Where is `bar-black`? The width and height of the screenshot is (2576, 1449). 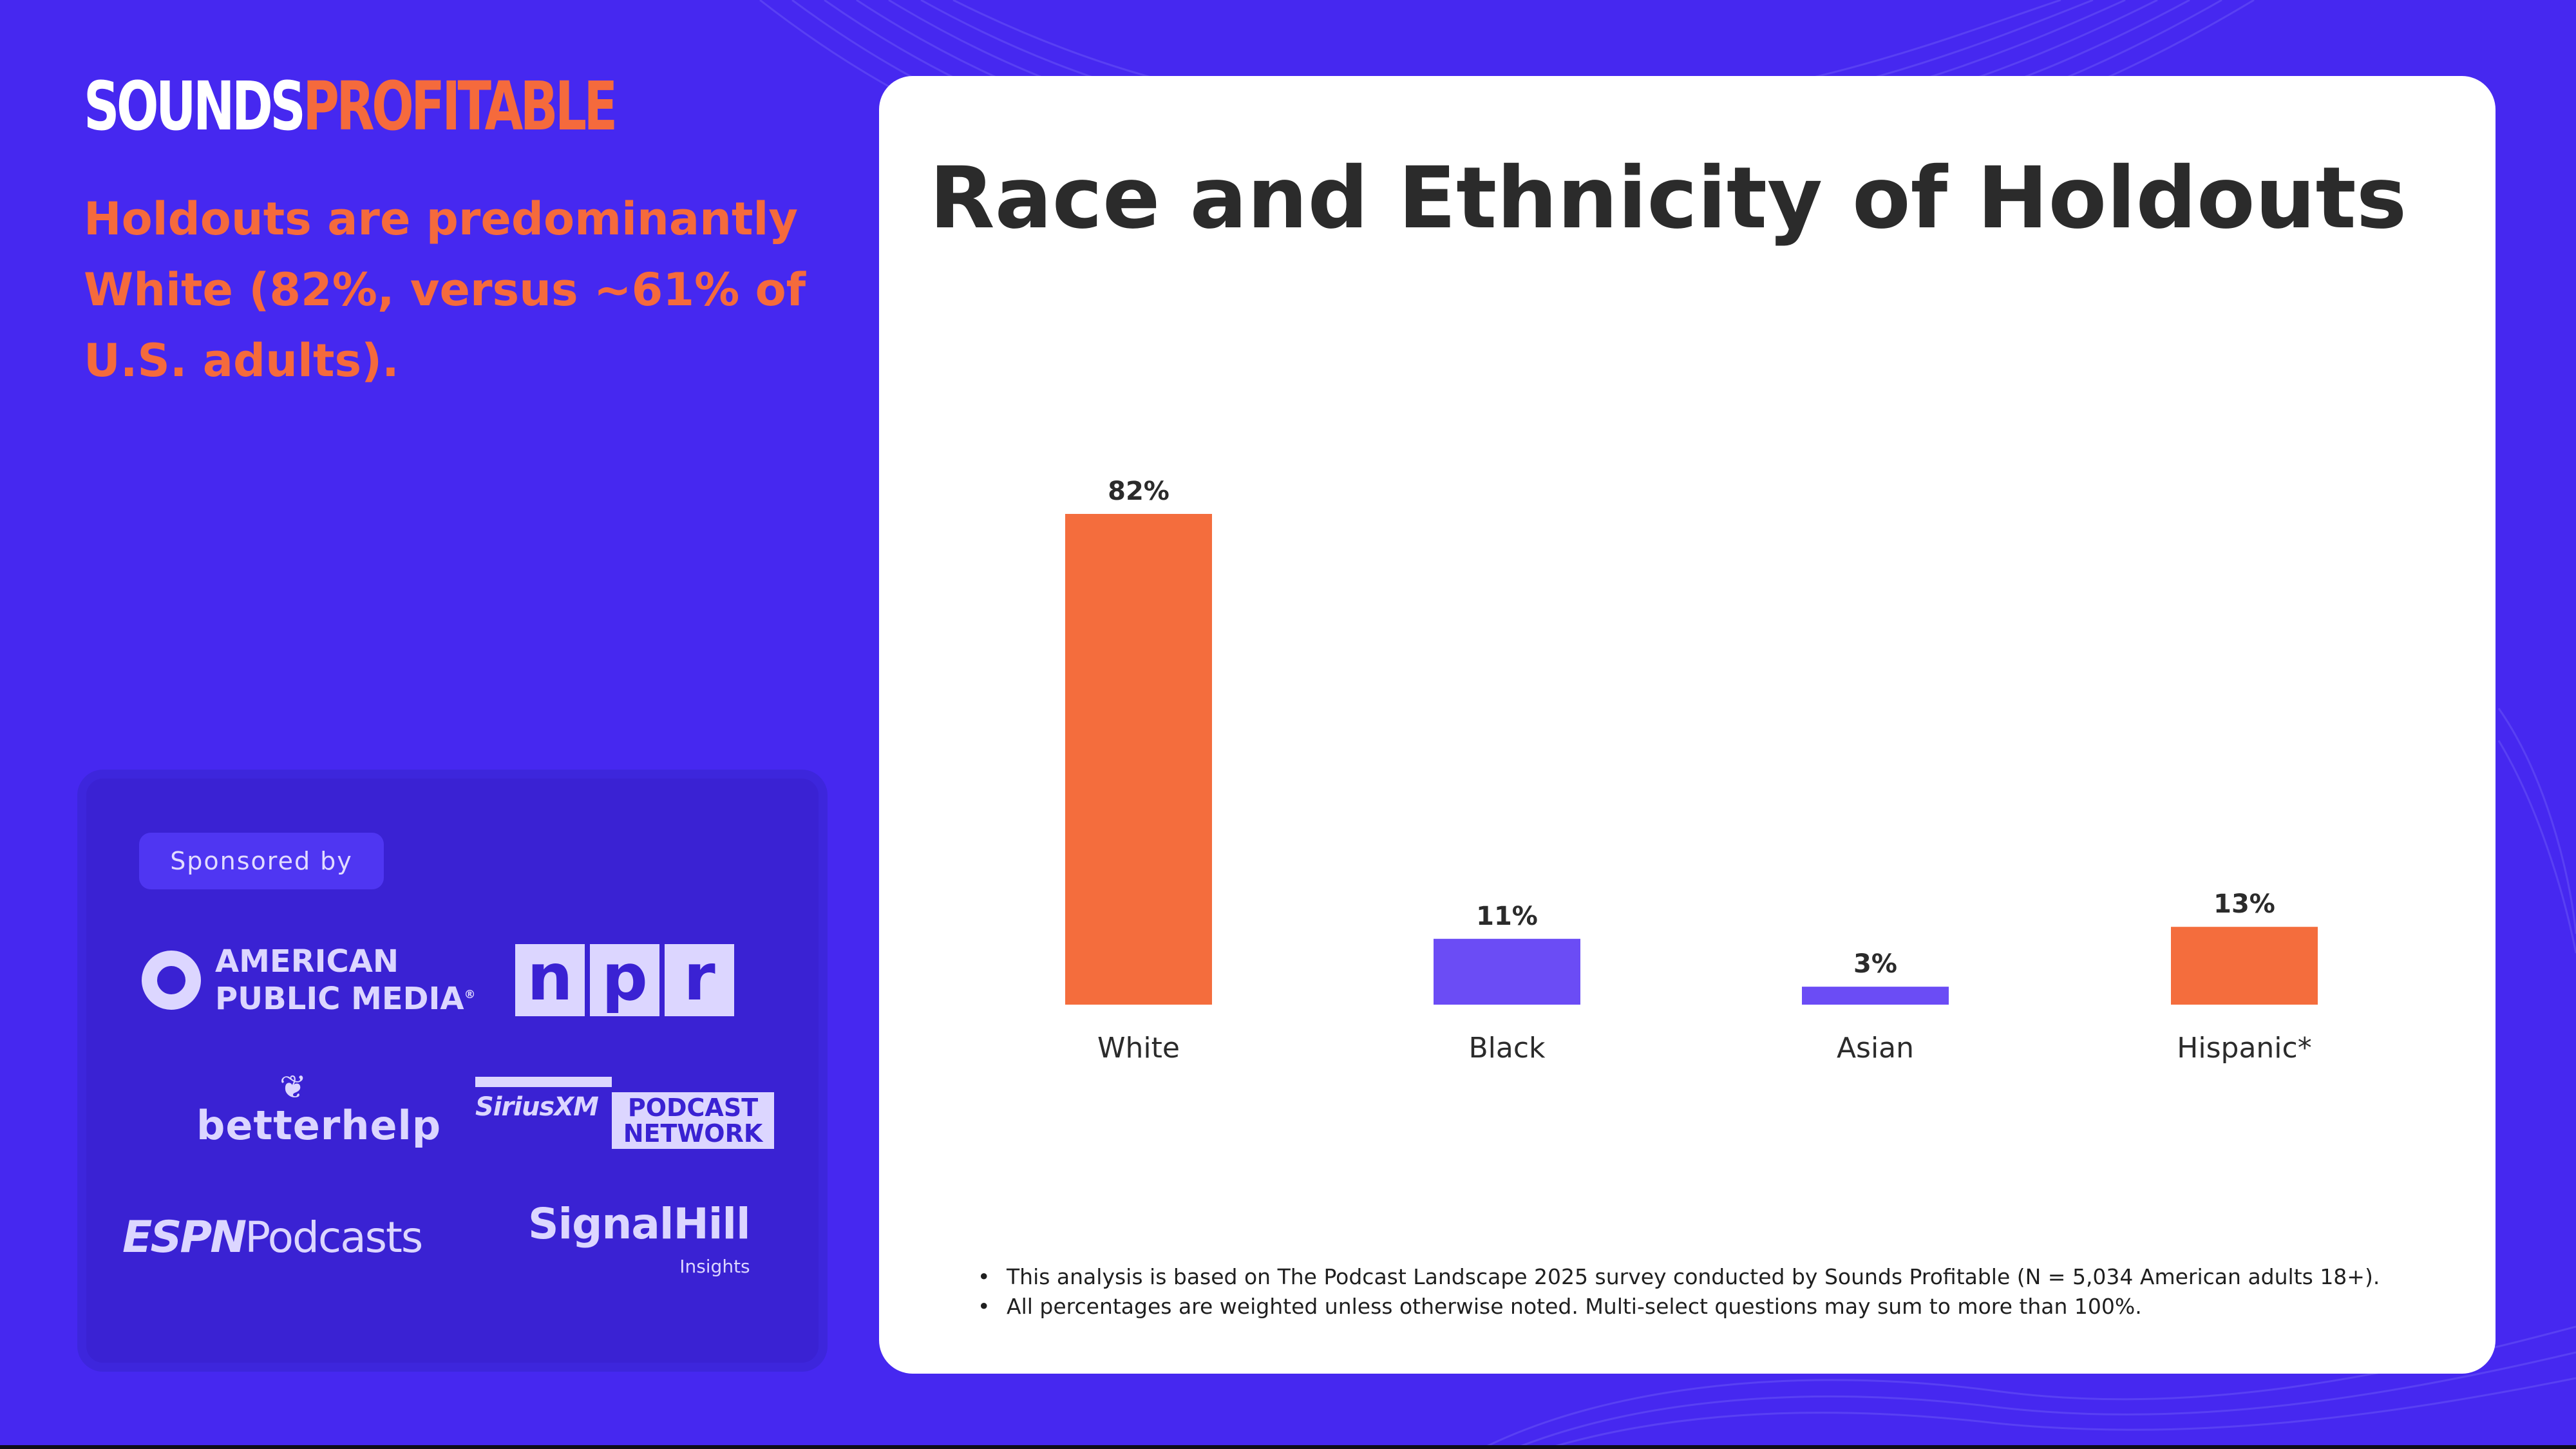
bar-black is located at coordinates (1507, 972).